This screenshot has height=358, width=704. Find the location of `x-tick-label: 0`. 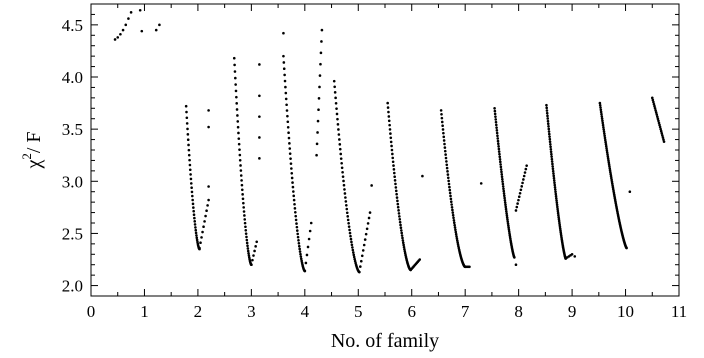

x-tick-label: 0 is located at coordinates (91, 311).